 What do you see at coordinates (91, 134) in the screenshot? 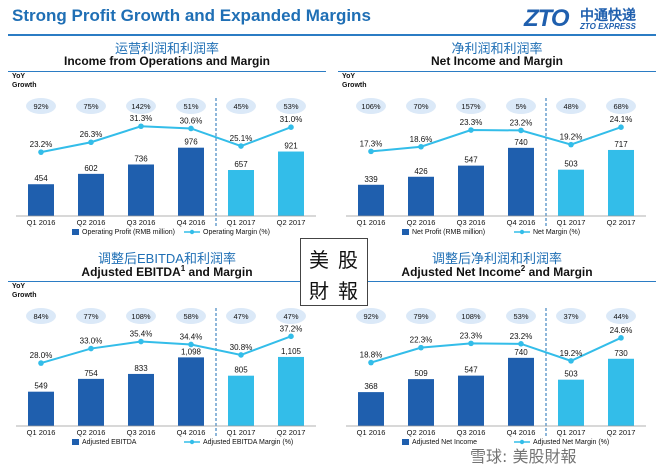
I see `margin-label: 26.3%` at bounding box center [91, 134].